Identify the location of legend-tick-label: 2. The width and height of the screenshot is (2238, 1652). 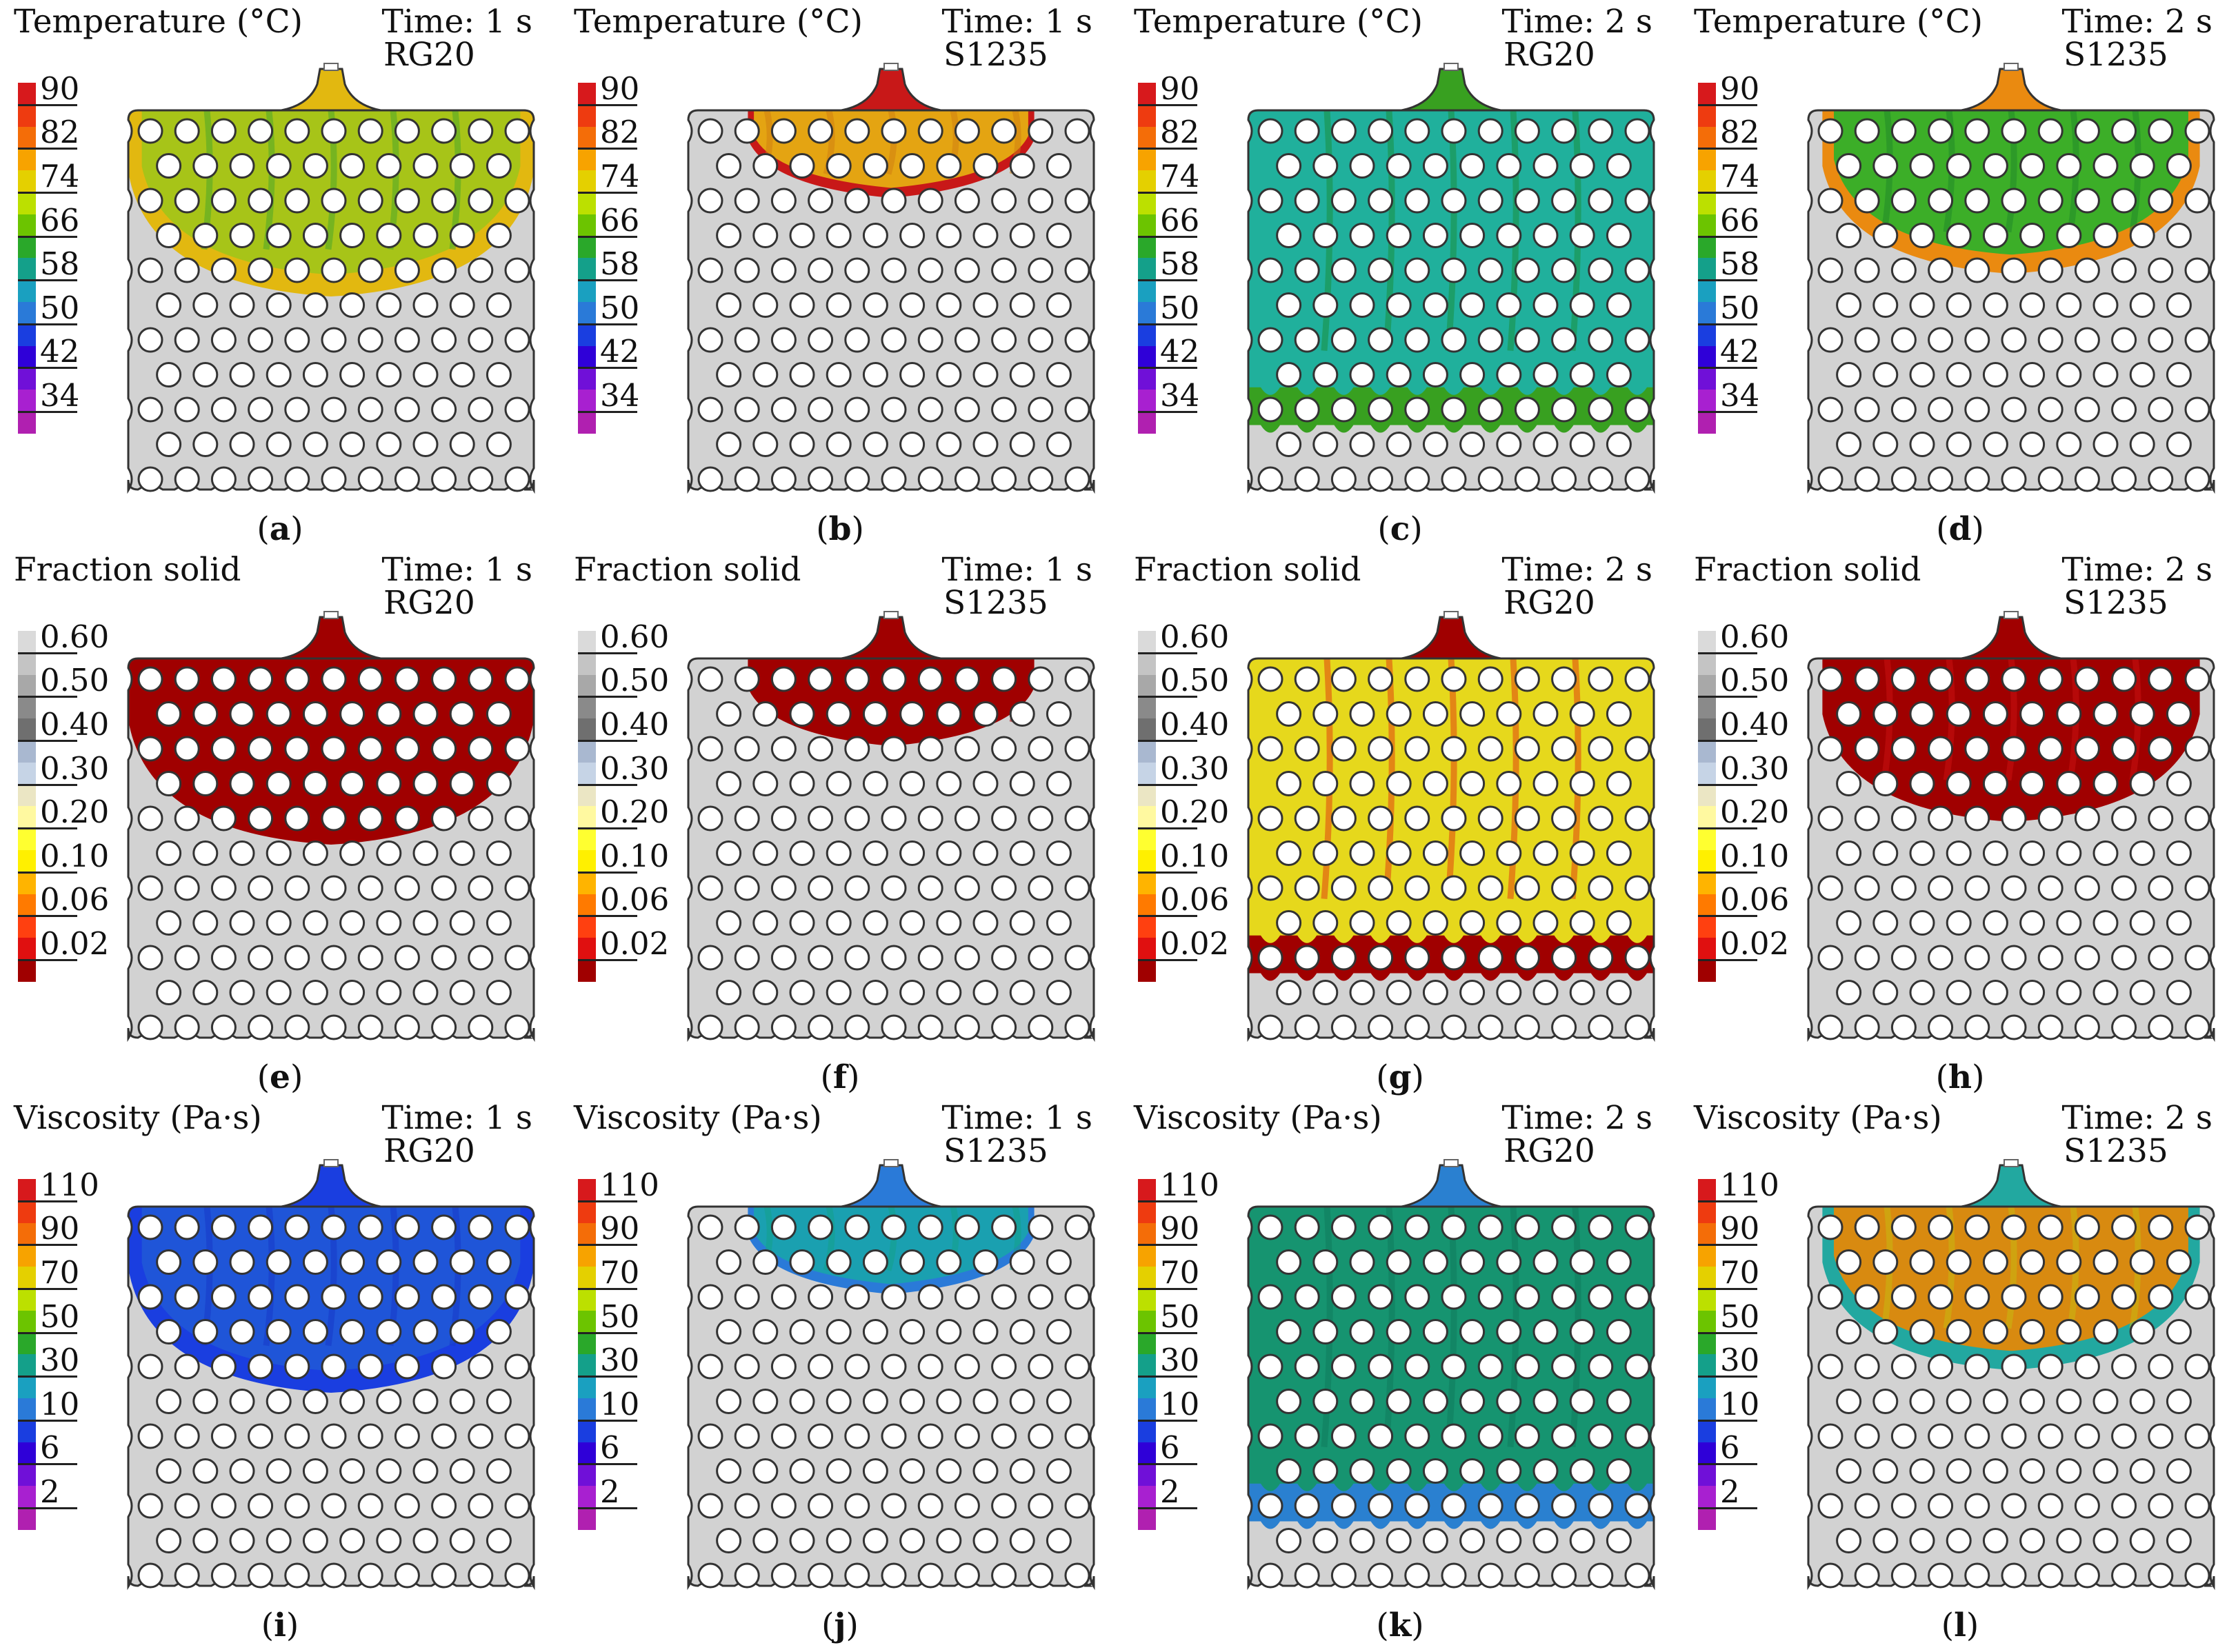
(1730, 1492).